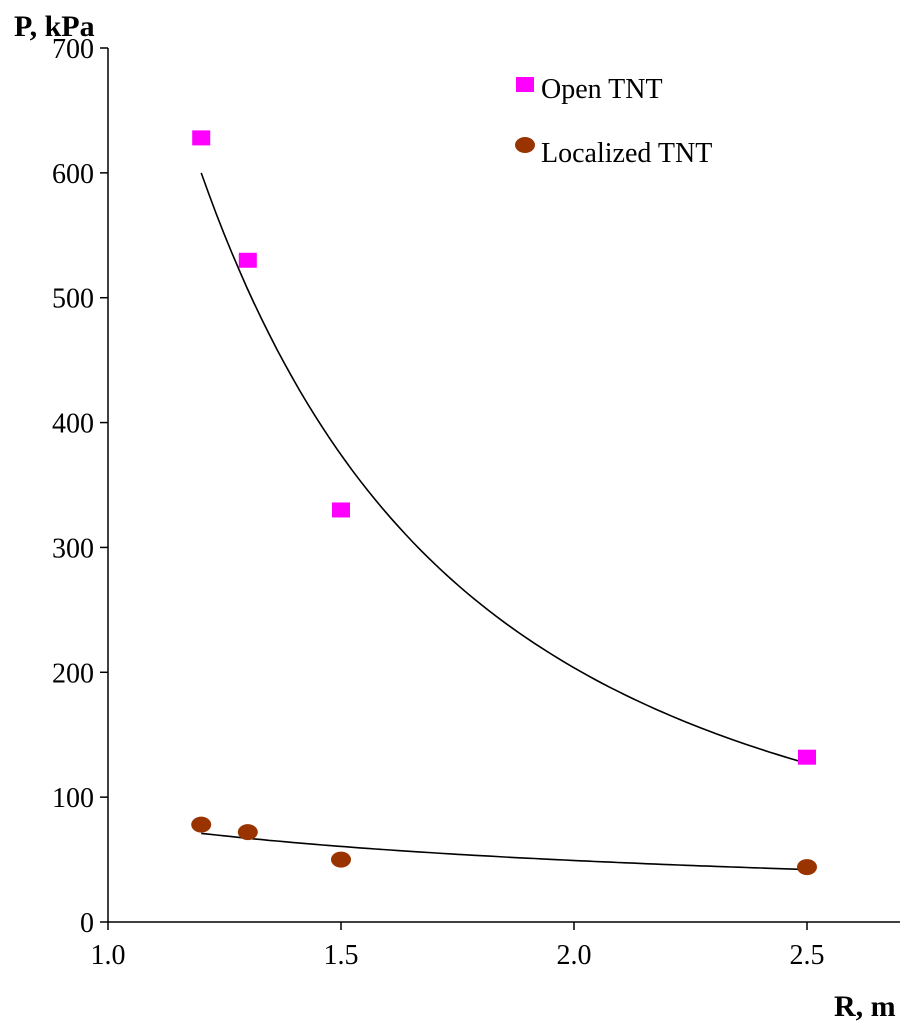 The width and height of the screenshot is (912, 1030). I want to click on legend-marker-open-tnt, so click(525, 84).